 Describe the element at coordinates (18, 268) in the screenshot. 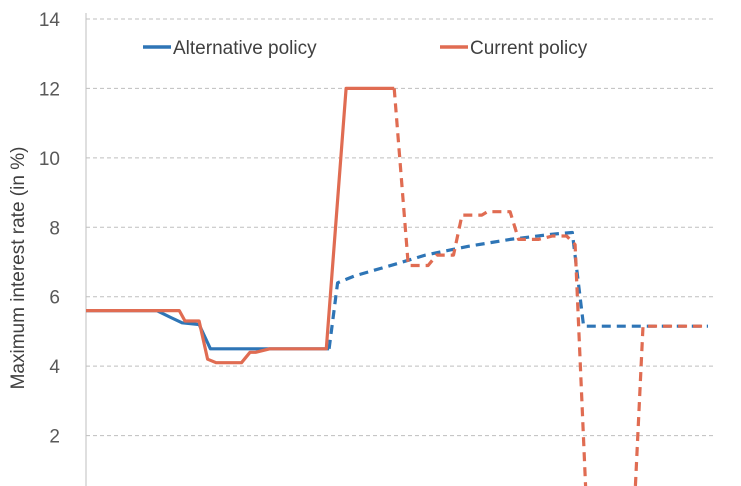

I see `y-axis-title: Maximum interest rate (in %)` at that location.